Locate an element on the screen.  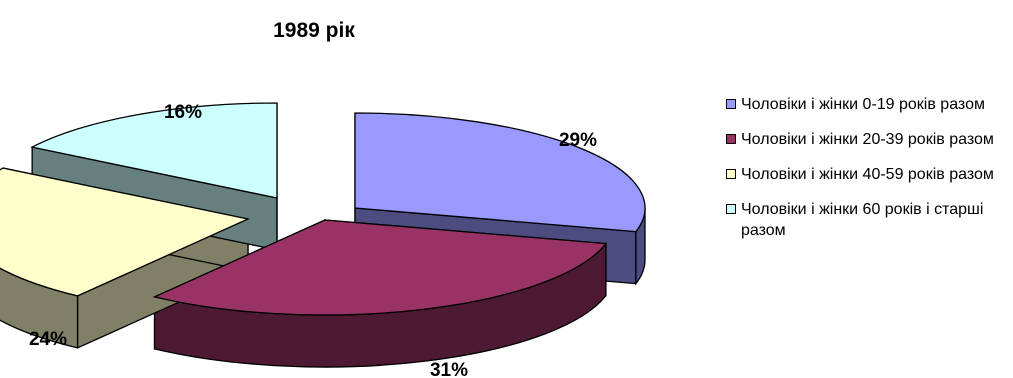
legend-item: Чоловіки і жінки 40-59 років разом is located at coordinates (869, 174).